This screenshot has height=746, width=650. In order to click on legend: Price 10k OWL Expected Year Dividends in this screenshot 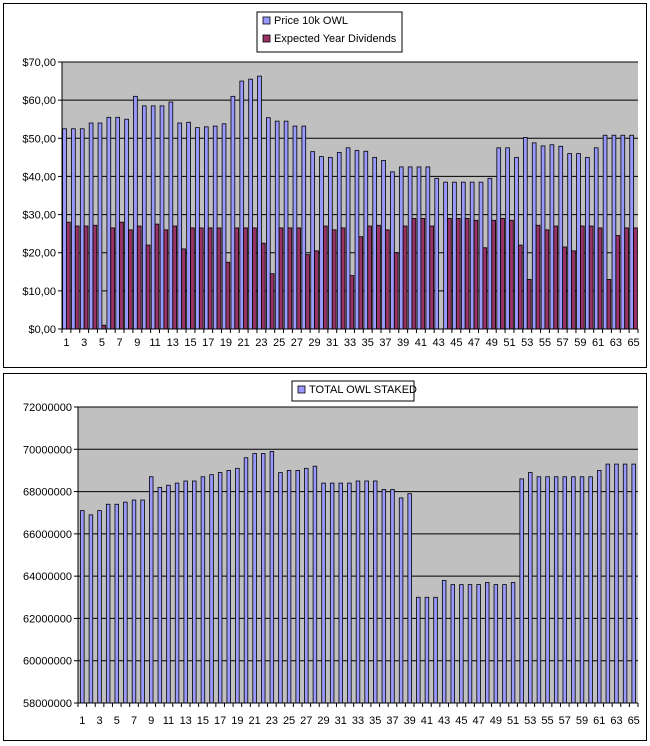, I will do `click(329, 32)`.